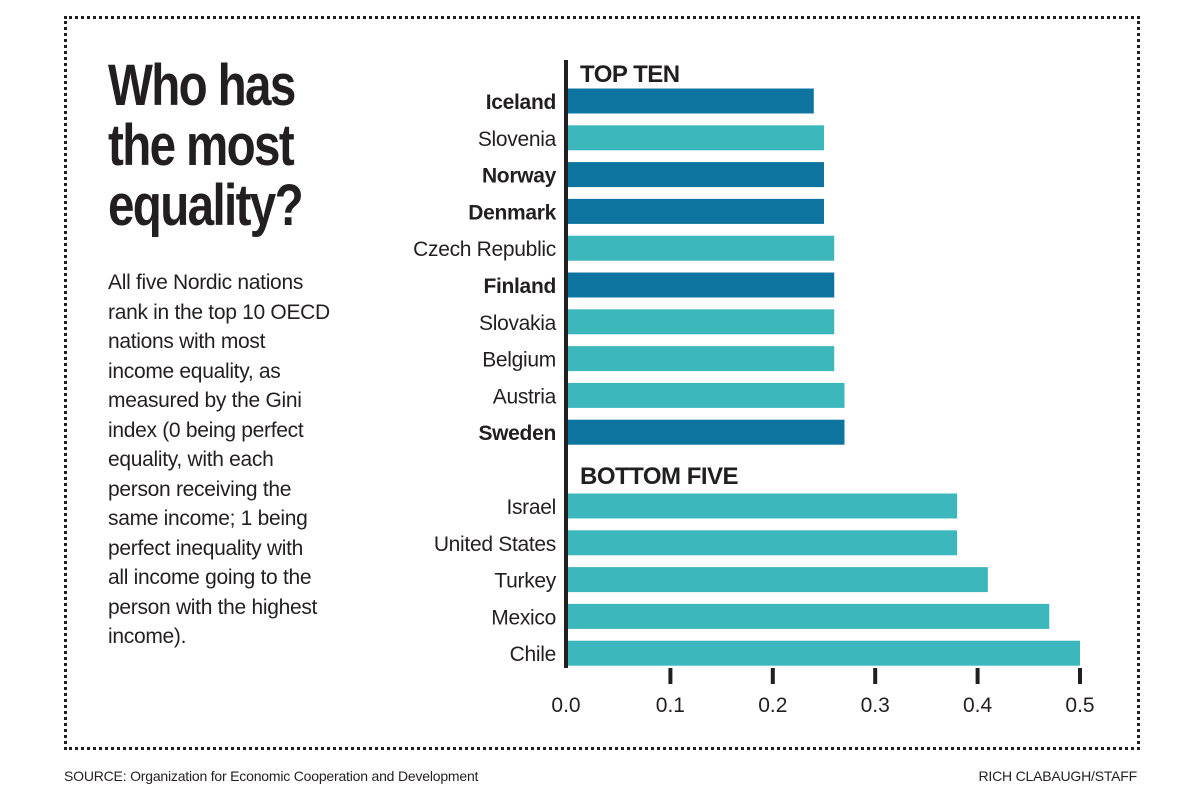 Image resolution: width=1200 pixels, height=800 pixels. I want to click on description-line: income)., so click(147, 636).